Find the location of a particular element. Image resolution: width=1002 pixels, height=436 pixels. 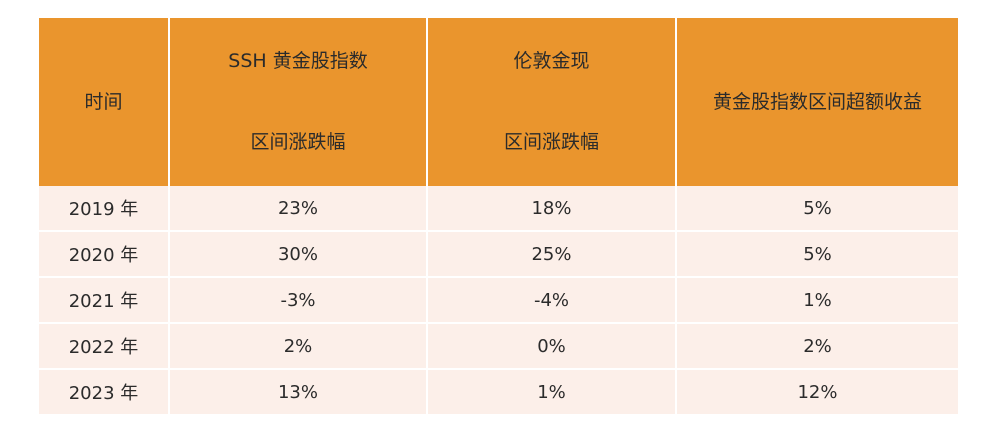

header-ssh-gold-index: SSH 黄金股指数 区间涨跌幅 is located at coordinates (297, 102).